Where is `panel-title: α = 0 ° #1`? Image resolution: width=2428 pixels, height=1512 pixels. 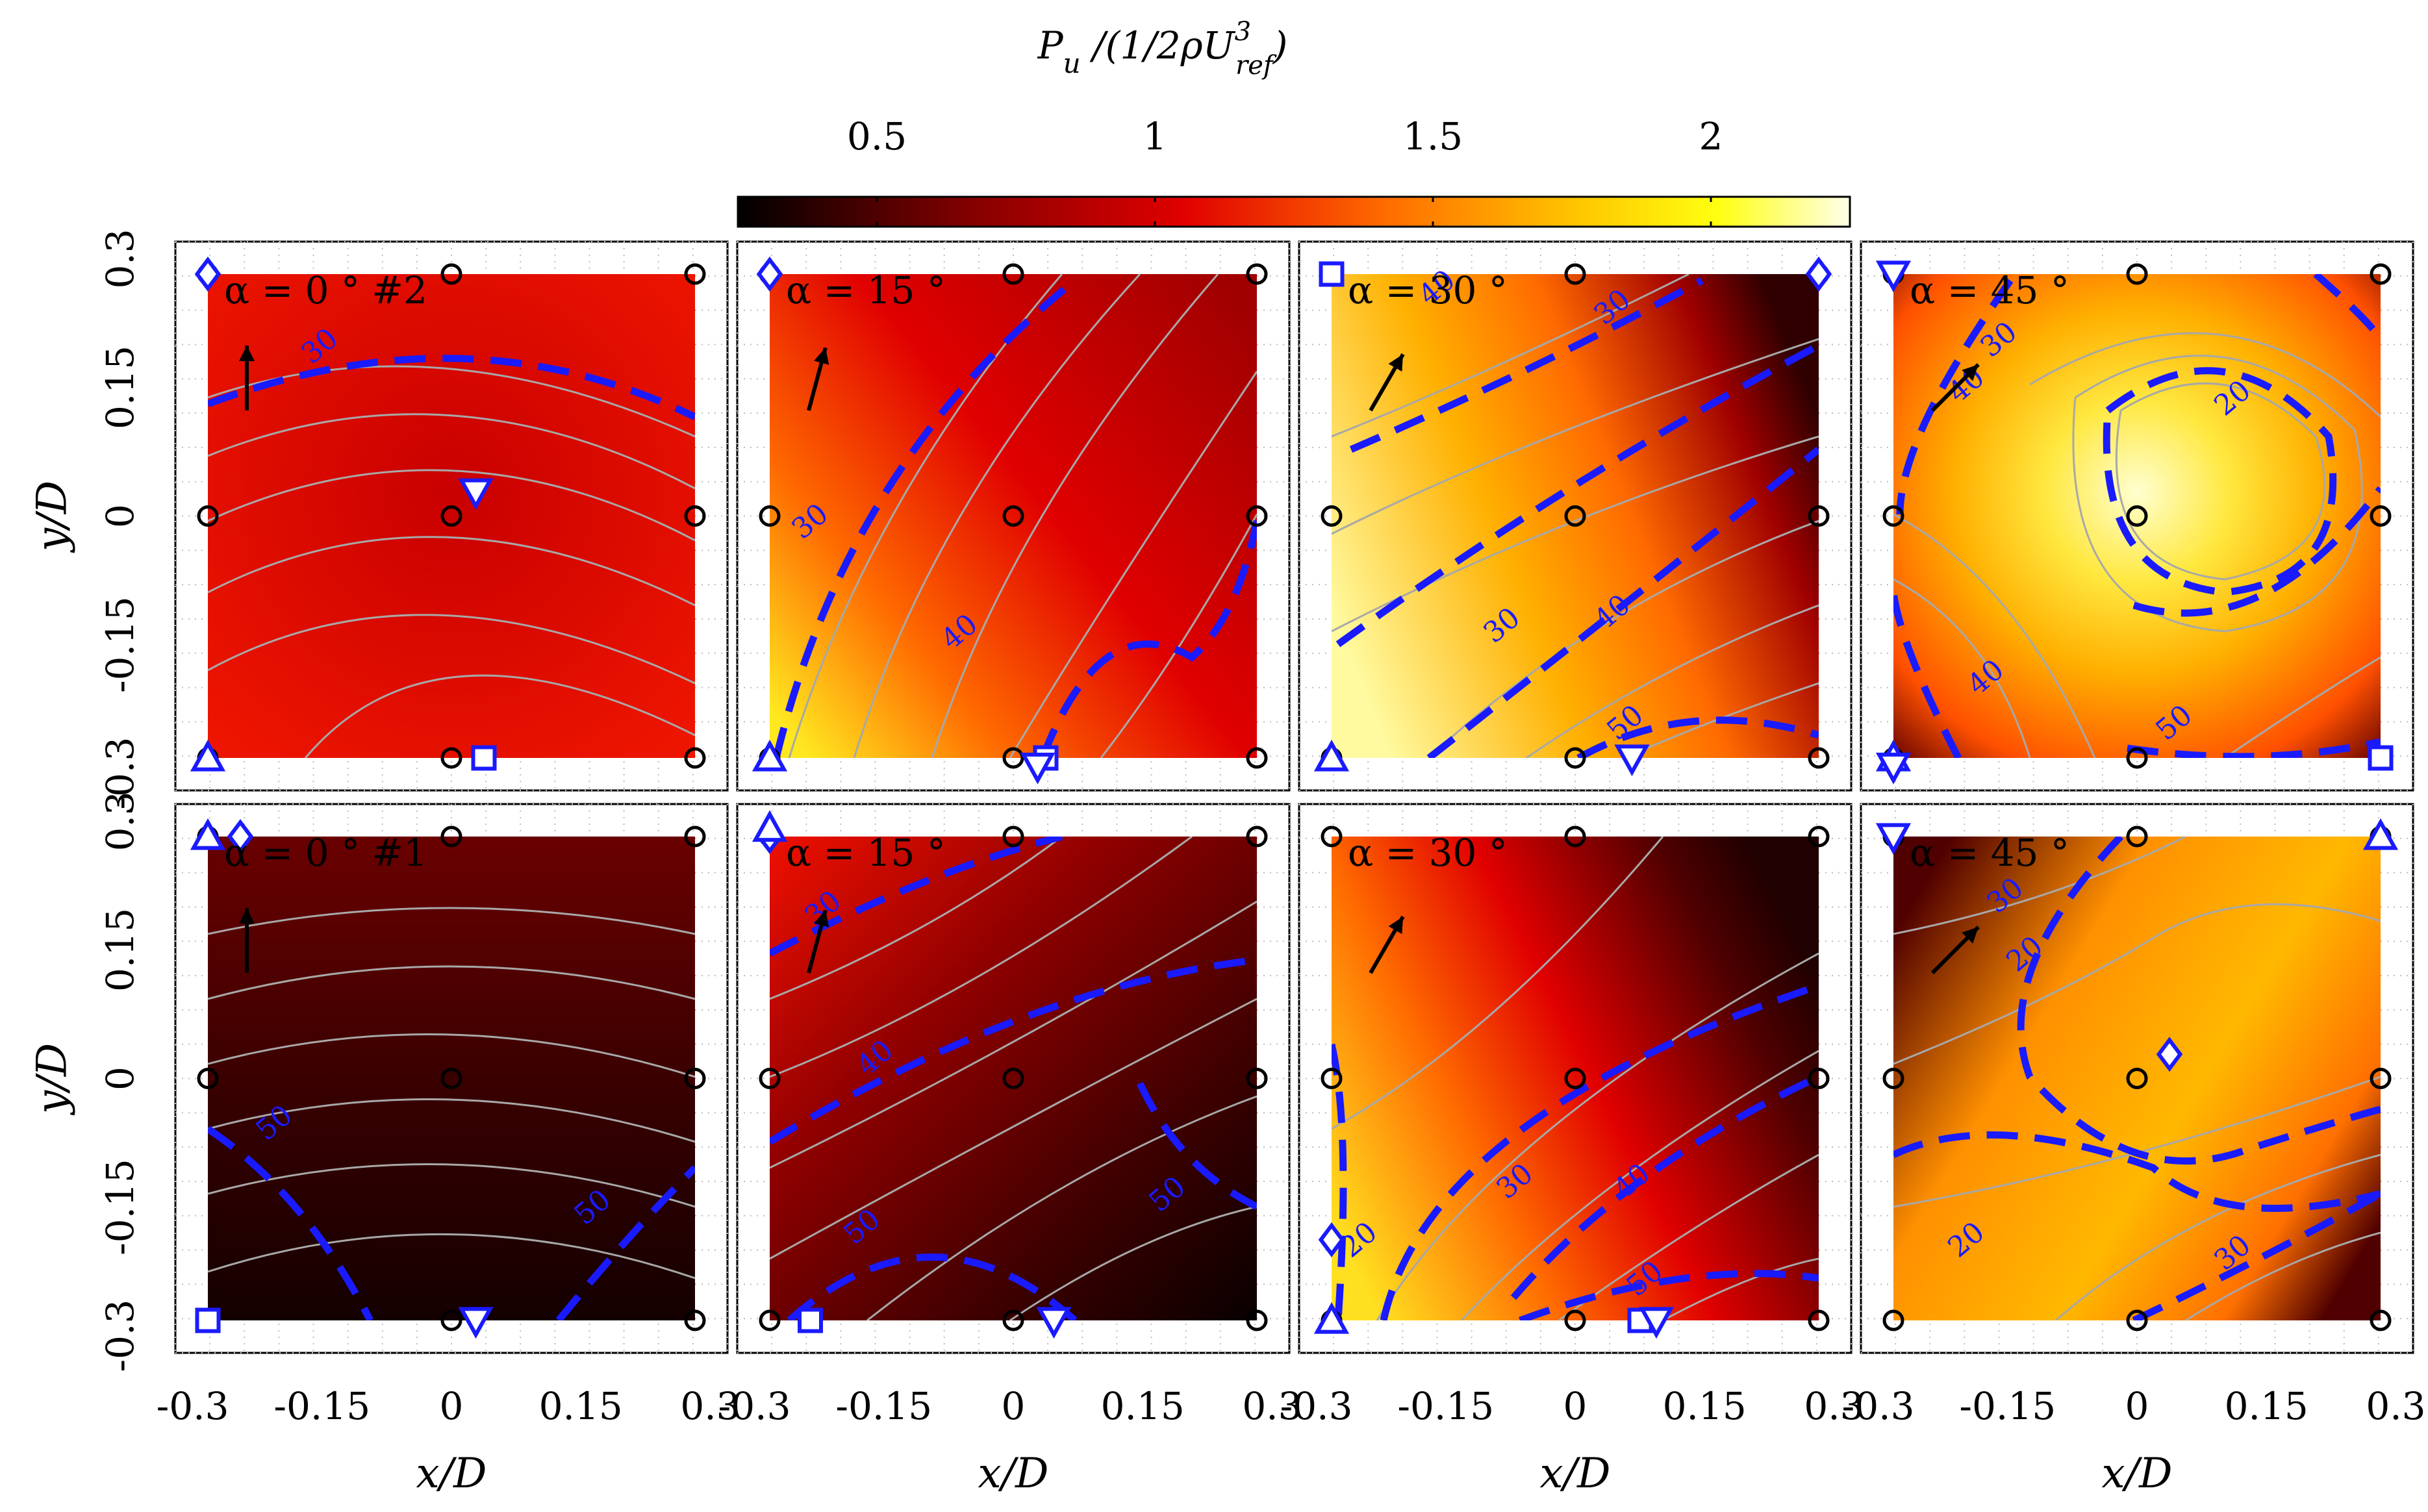 panel-title: α = 0 ° #1 is located at coordinates (325, 853).